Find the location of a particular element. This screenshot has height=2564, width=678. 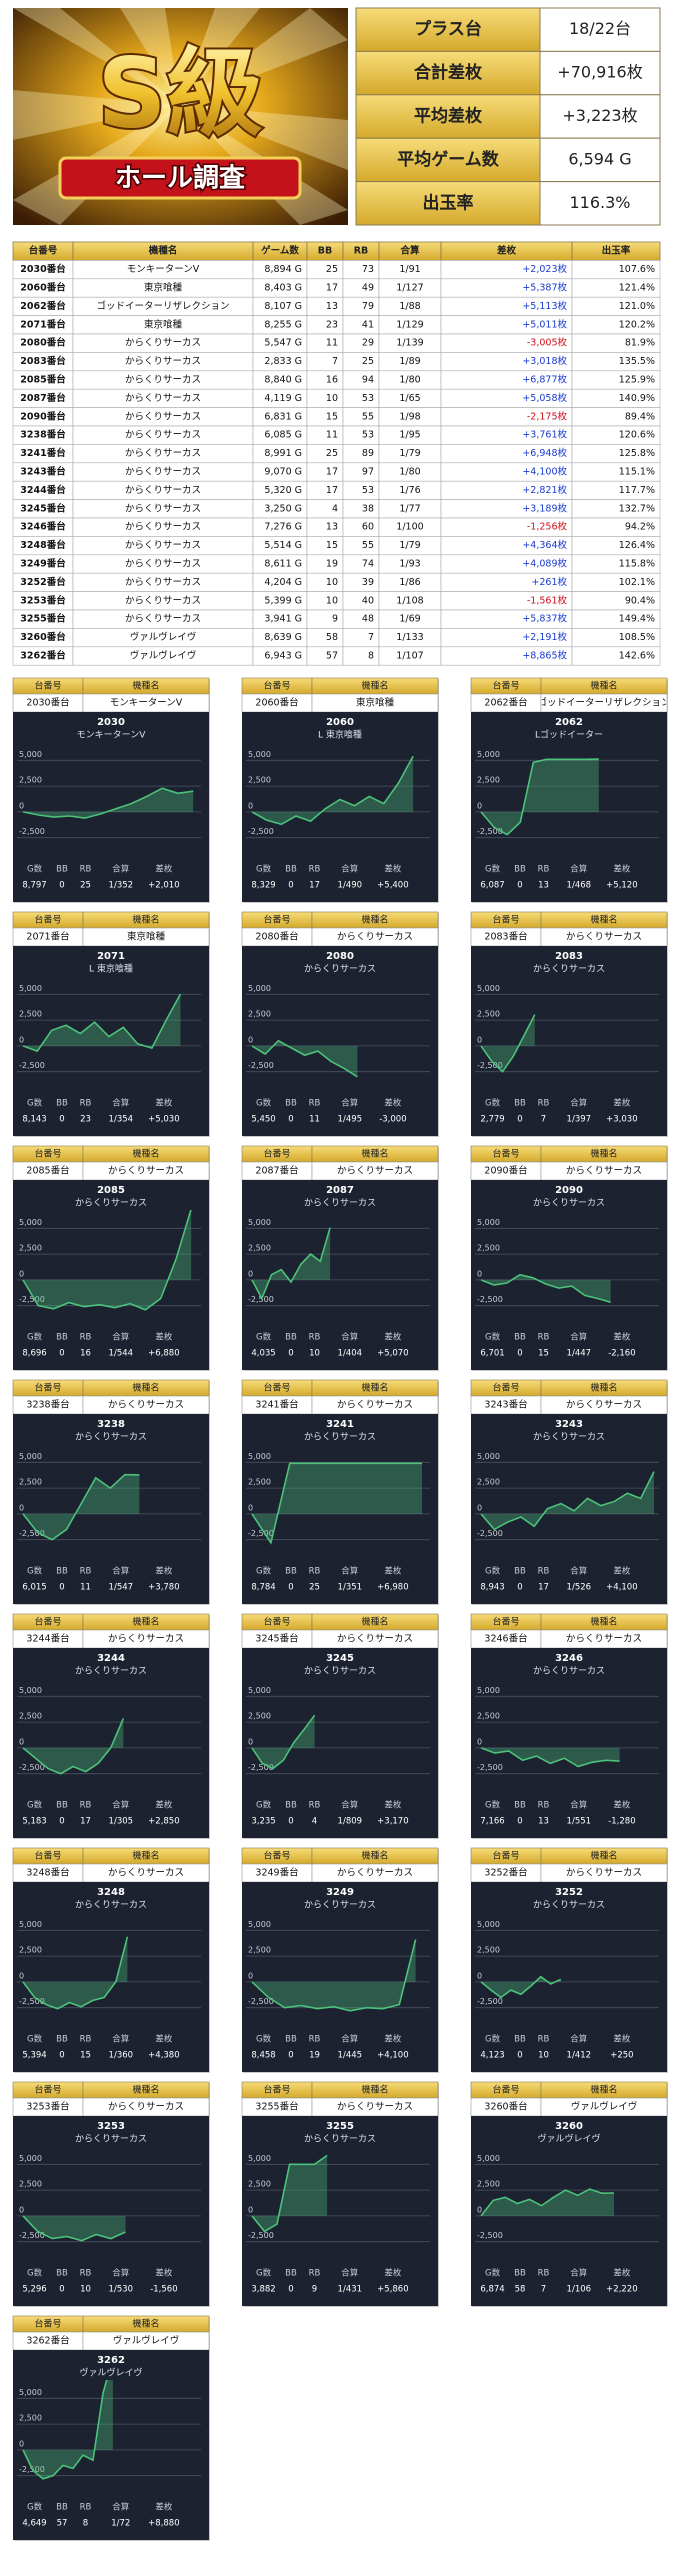

chart-title: 3243 is located at coordinates (569, 1424).